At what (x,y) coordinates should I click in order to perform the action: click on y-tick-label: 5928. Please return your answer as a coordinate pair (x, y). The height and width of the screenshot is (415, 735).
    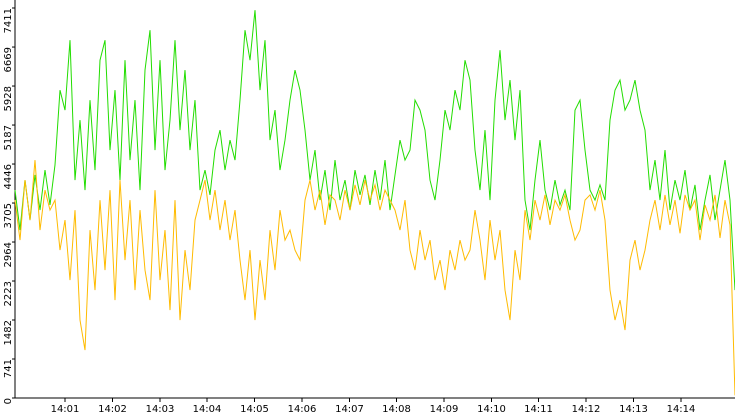
    Looking at the image, I should click on (8, 98).